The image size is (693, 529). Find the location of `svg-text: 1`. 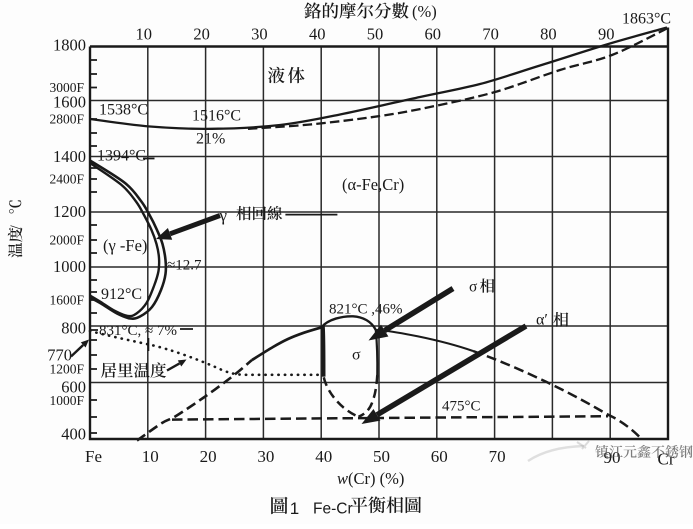

svg-text: 1 is located at coordinates (294, 508).